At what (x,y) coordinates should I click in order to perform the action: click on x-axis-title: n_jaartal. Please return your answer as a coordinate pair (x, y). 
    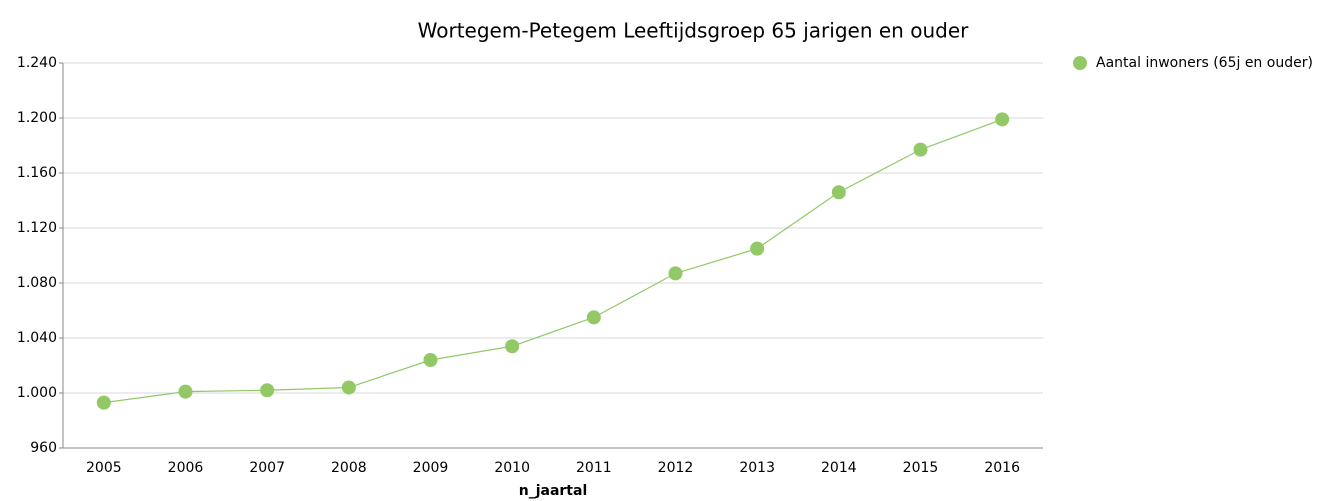
    Looking at the image, I should click on (553, 491).